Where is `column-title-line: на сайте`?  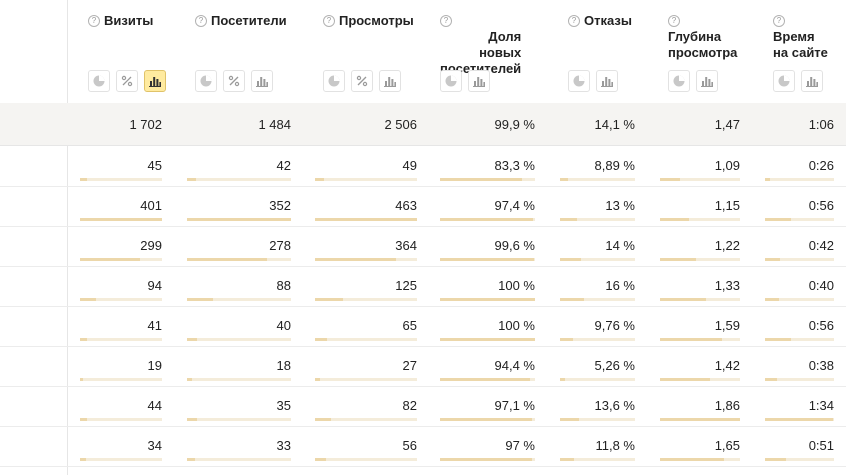 column-title-line: на сайте is located at coordinates (800, 52).